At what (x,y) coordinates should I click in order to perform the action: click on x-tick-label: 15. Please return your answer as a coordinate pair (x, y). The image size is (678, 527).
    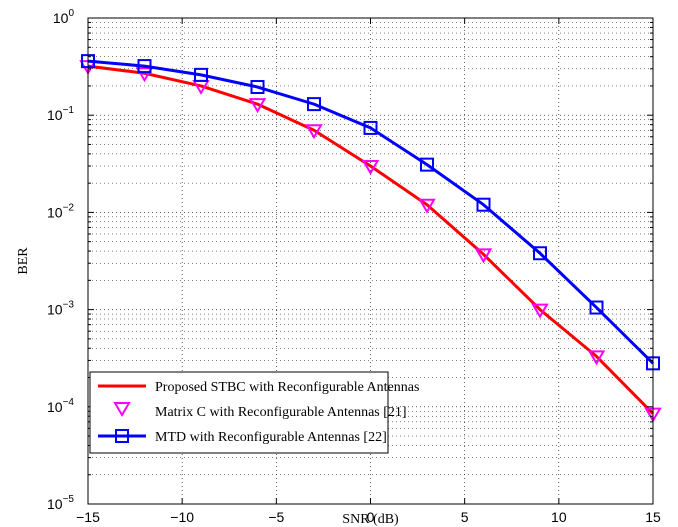
    Looking at the image, I should click on (653, 517).